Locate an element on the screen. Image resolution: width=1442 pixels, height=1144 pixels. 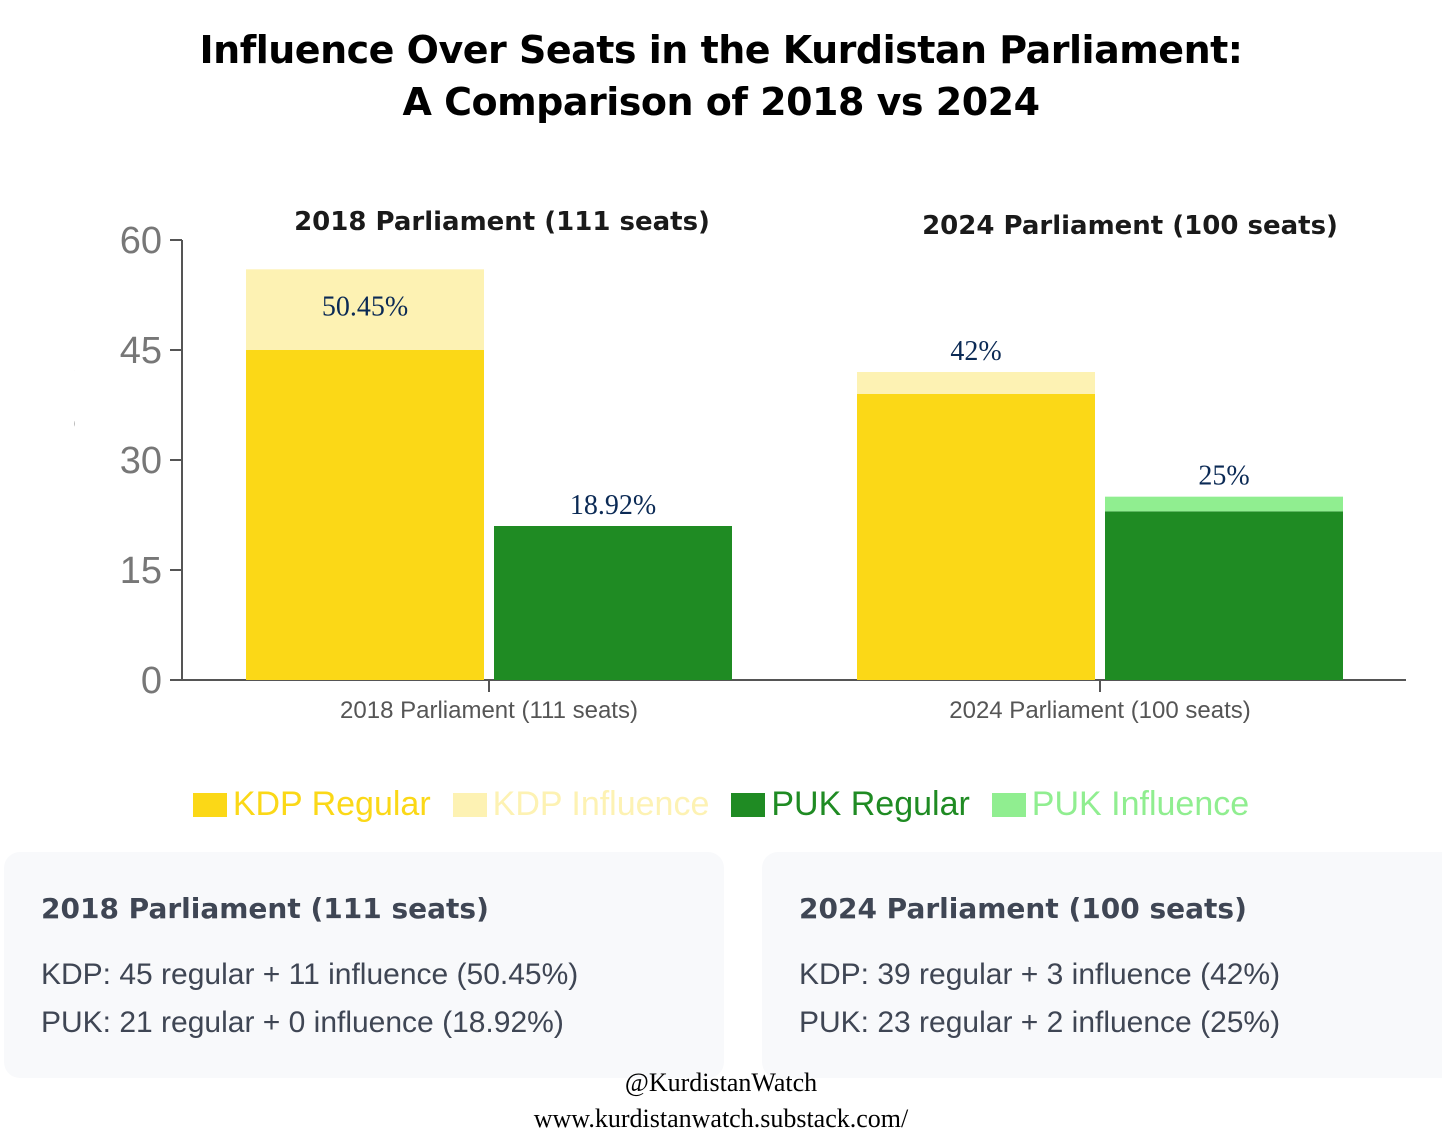
y-tick-label: 0 is located at coordinates (151, 681).